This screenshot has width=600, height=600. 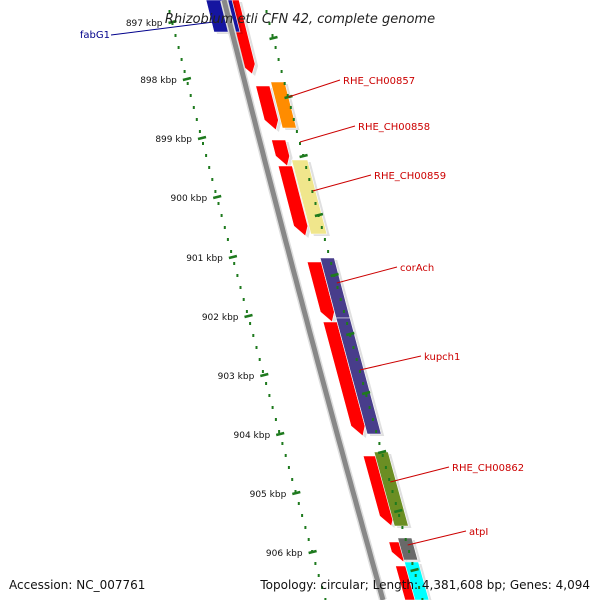 What do you see at coordinates (95, 35) in the screenshot?
I see `gene-label: fabG1` at bounding box center [95, 35].